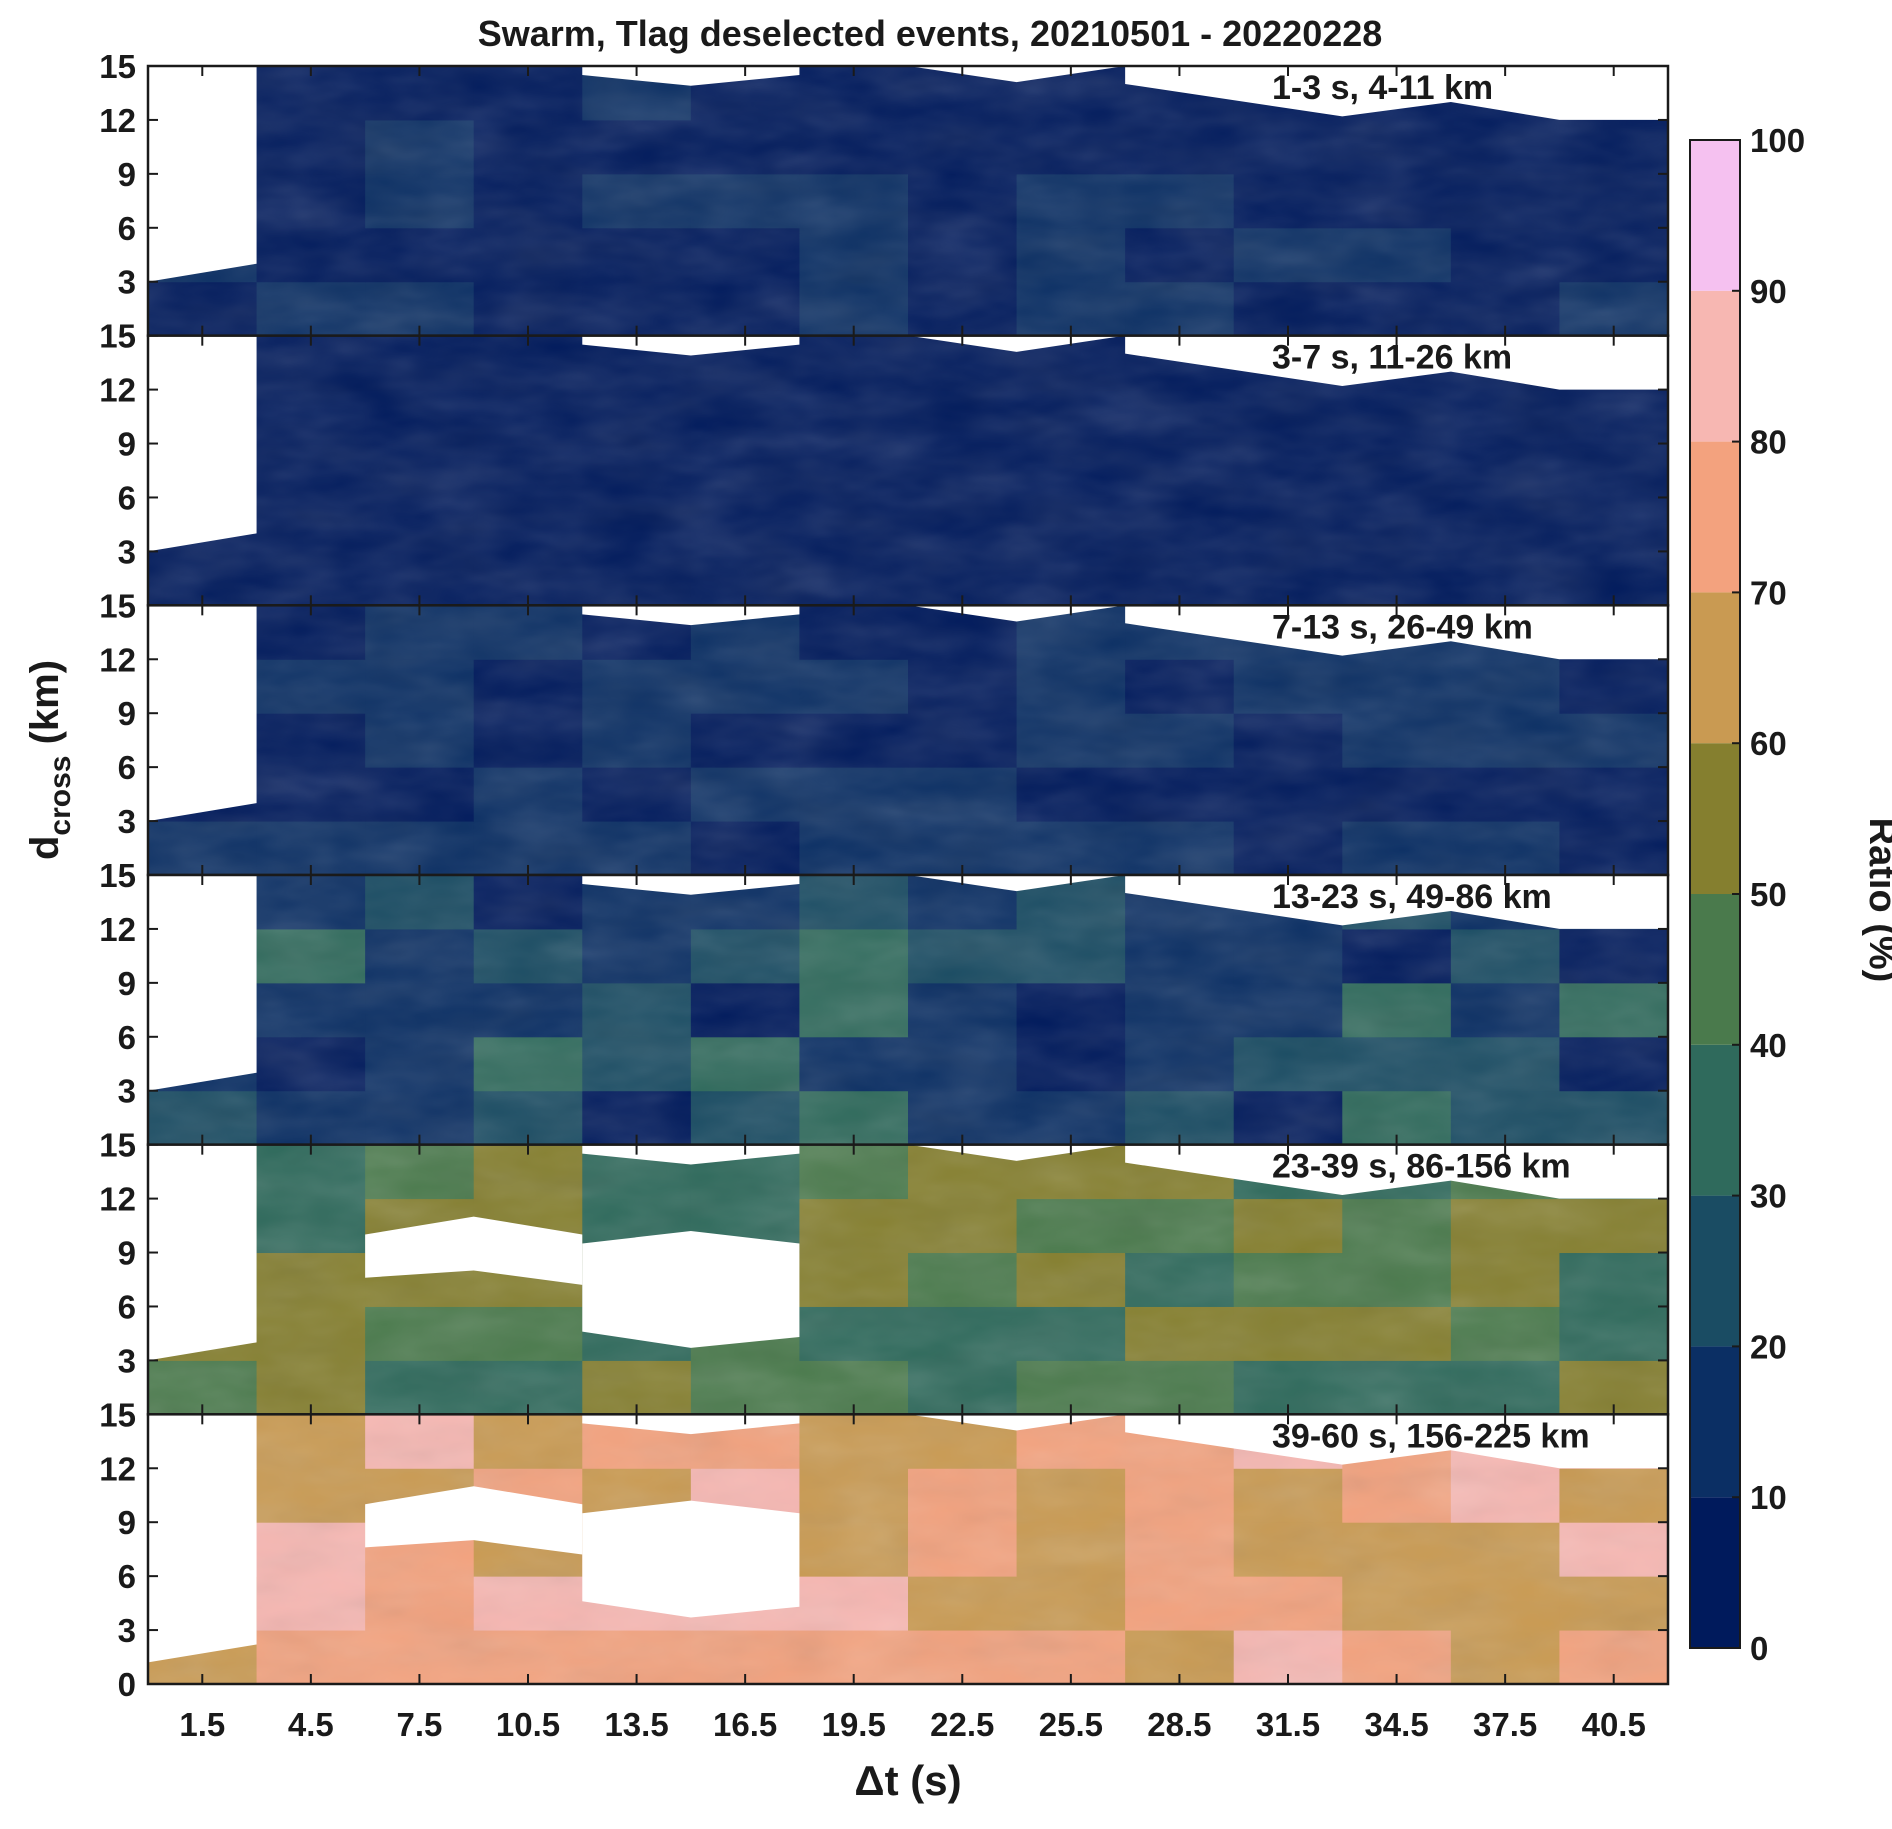 The width and height of the screenshot is (1892, 1829). Describe the element at coordinates (1759, 1648) in the screenshot. I see `colorbar-tick-label: 0` at that location.